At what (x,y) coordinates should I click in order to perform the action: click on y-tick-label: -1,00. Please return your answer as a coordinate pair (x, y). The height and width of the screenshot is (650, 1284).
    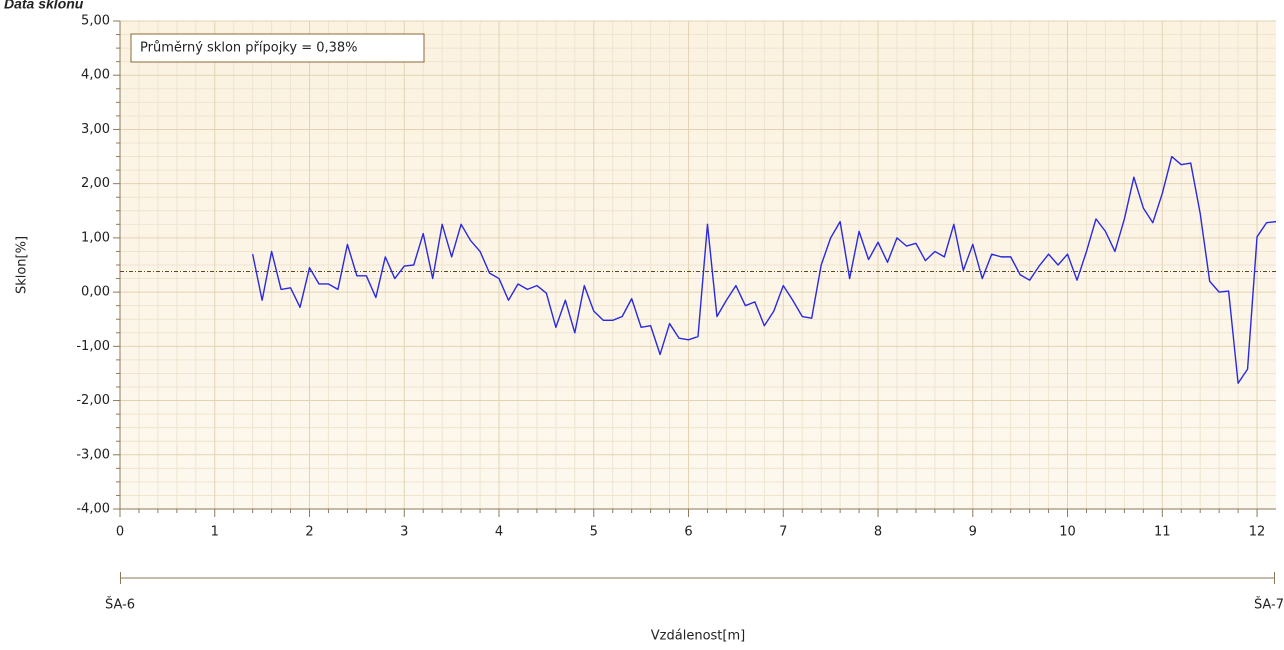
    Looking at the image, I should click on (93, 346).